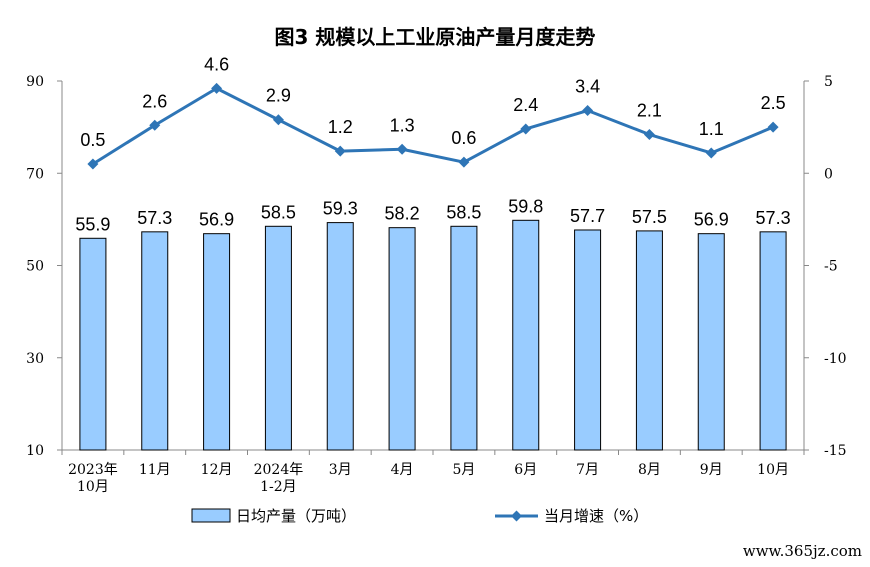 This screenshot has width=870, height=567. I want to click on x-tick-label: 2023年 10月, so click(93, 478).